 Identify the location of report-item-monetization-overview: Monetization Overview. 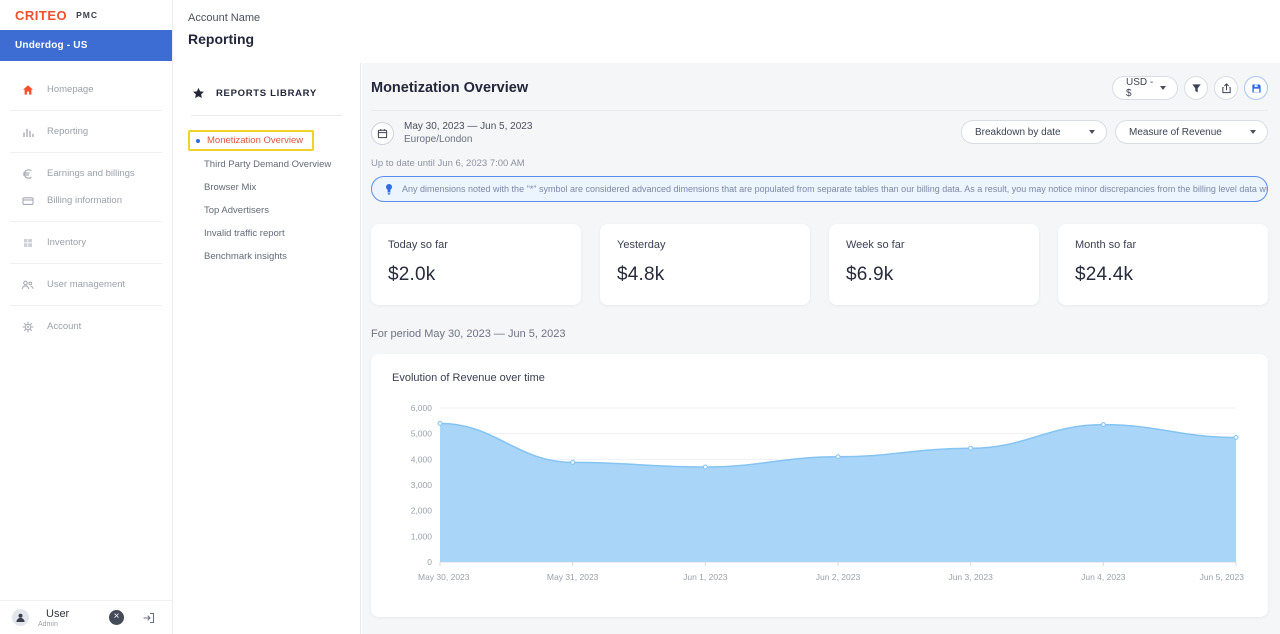
(266, 140).